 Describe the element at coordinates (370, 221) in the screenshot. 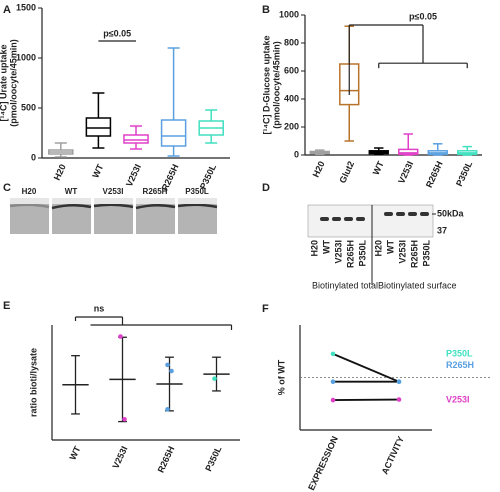

I see `blot` at that location.